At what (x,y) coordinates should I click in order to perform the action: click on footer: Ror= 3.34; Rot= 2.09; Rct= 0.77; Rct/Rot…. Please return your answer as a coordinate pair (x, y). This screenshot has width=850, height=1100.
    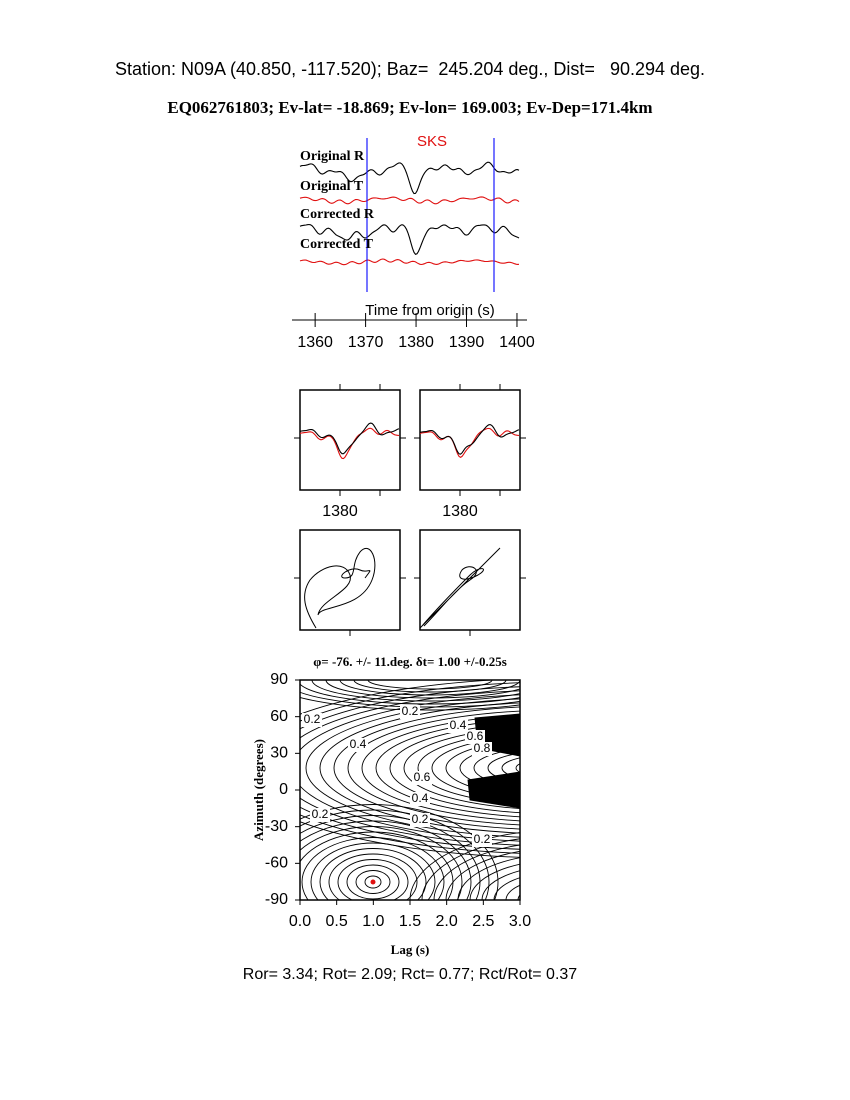
    Looking at the image, I should click on (410, 974).